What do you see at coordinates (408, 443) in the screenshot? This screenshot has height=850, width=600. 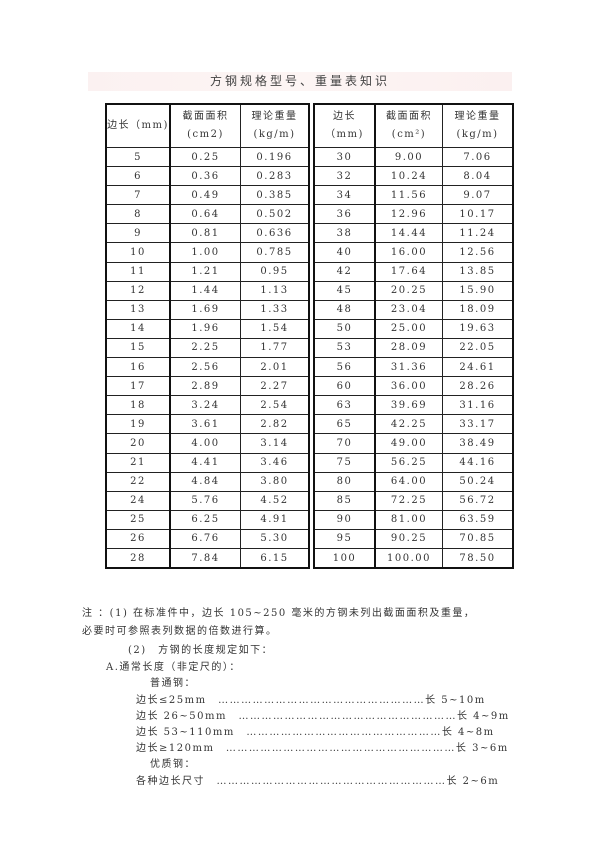 I see `table-cell: 49.00` at bounding box center [408, 443].